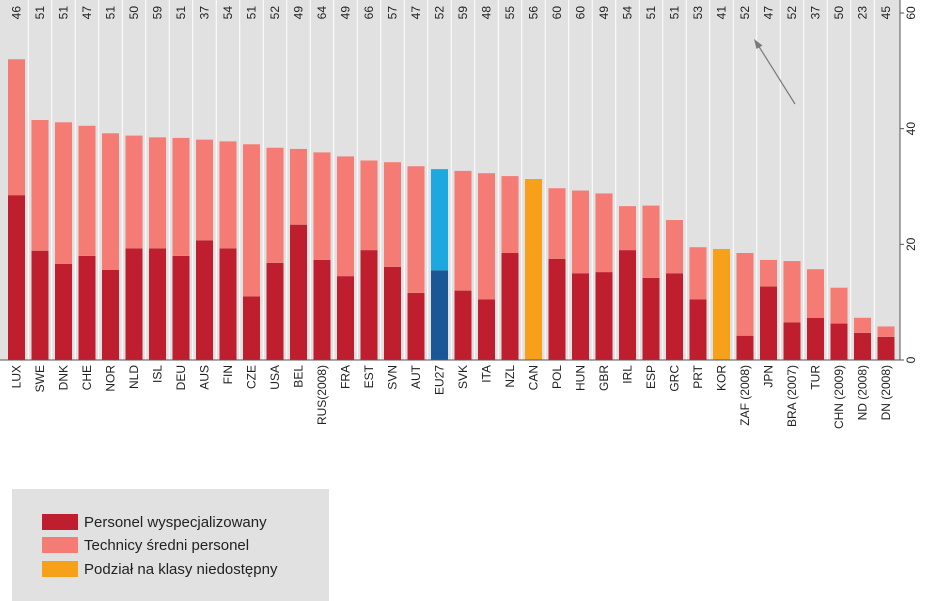 This screenshot has height=601, width=925. Describe the element at coordinates (674, 247) in the screenshot. I see `bar-technicians-grc` at that location.